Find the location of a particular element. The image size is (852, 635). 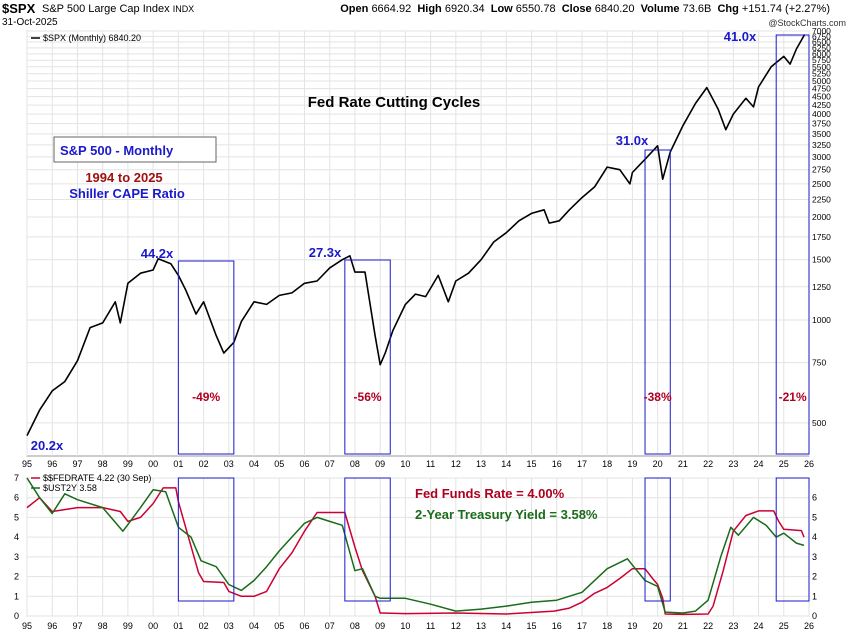

top-y-tick-label: 1500 is located at coordinates (821, 260).